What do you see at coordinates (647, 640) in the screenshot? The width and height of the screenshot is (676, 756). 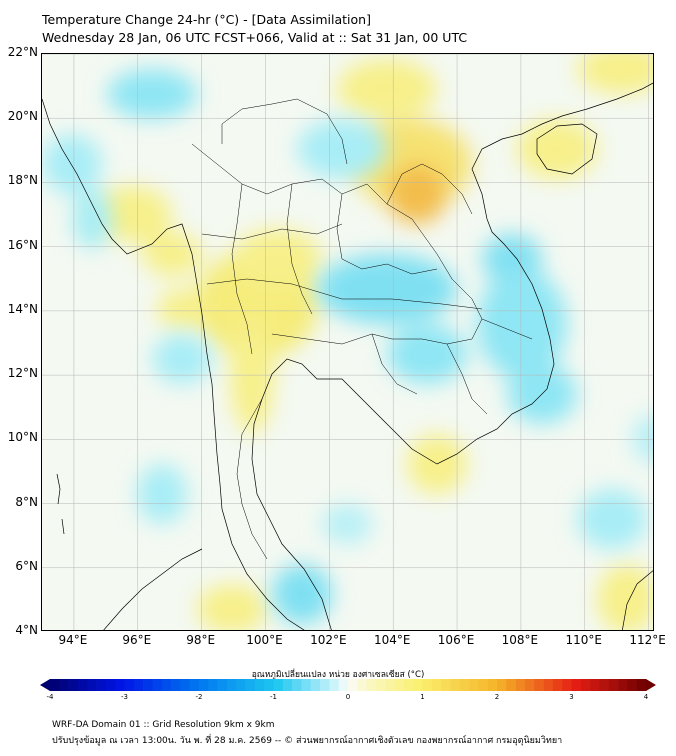 I see `lon-label: 112°E` at bounding box center [647, 640].